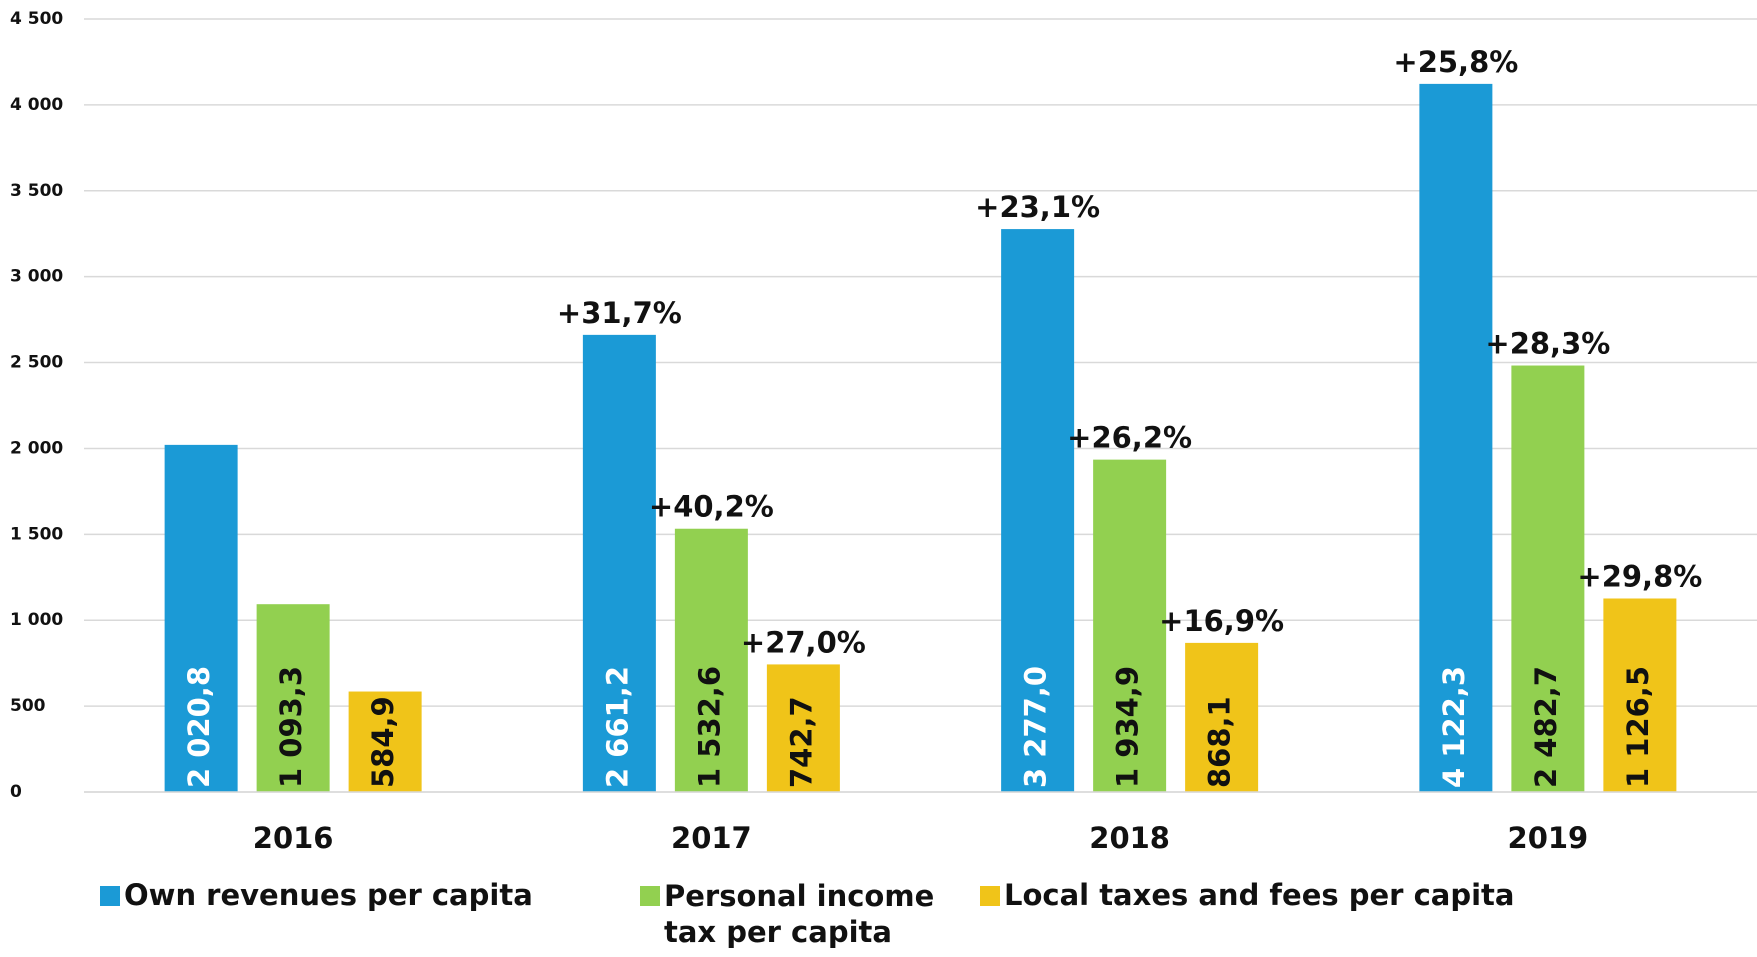 The height and width of the screenshot is (957, 1757). What do you see at coordinates (1037, 207) in the screenshot?
I see `growth-label: +23,1%` at bounding box center [1037, 207].